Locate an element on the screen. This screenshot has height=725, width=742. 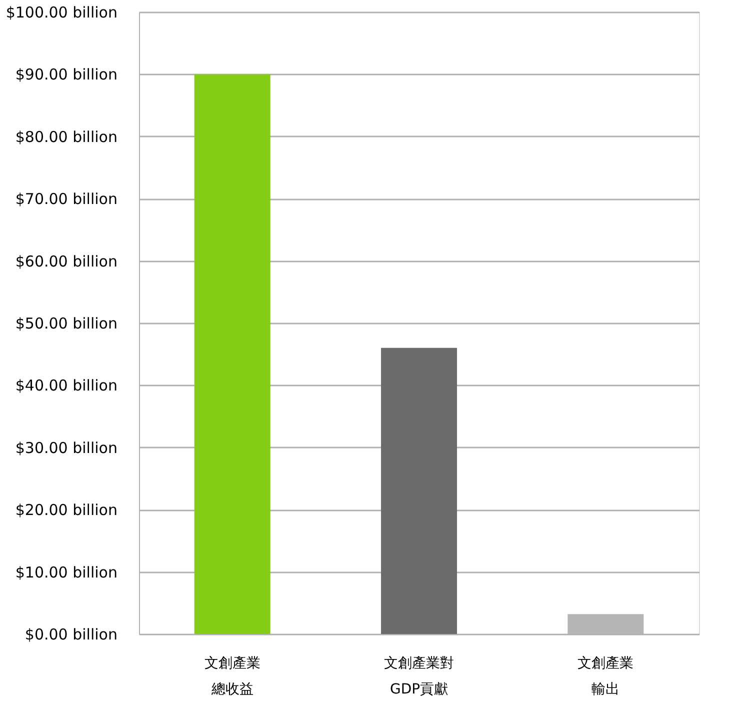
y-tick-label: $30.00 billion is located at coordinates (66, 447).